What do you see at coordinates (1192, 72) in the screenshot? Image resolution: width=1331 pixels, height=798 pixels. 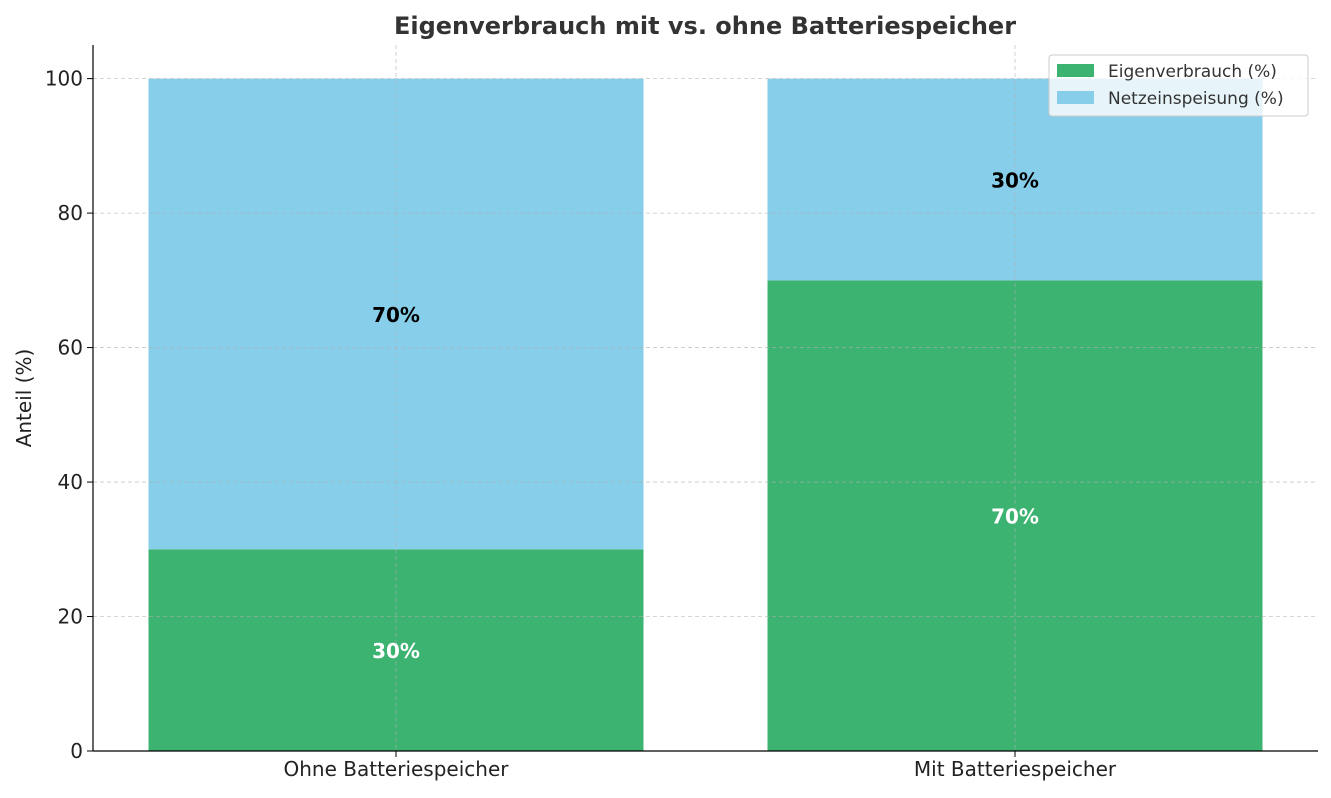 I see `legend-label: Eigenverbrauch (%)` at bounding box center [1192, 72].